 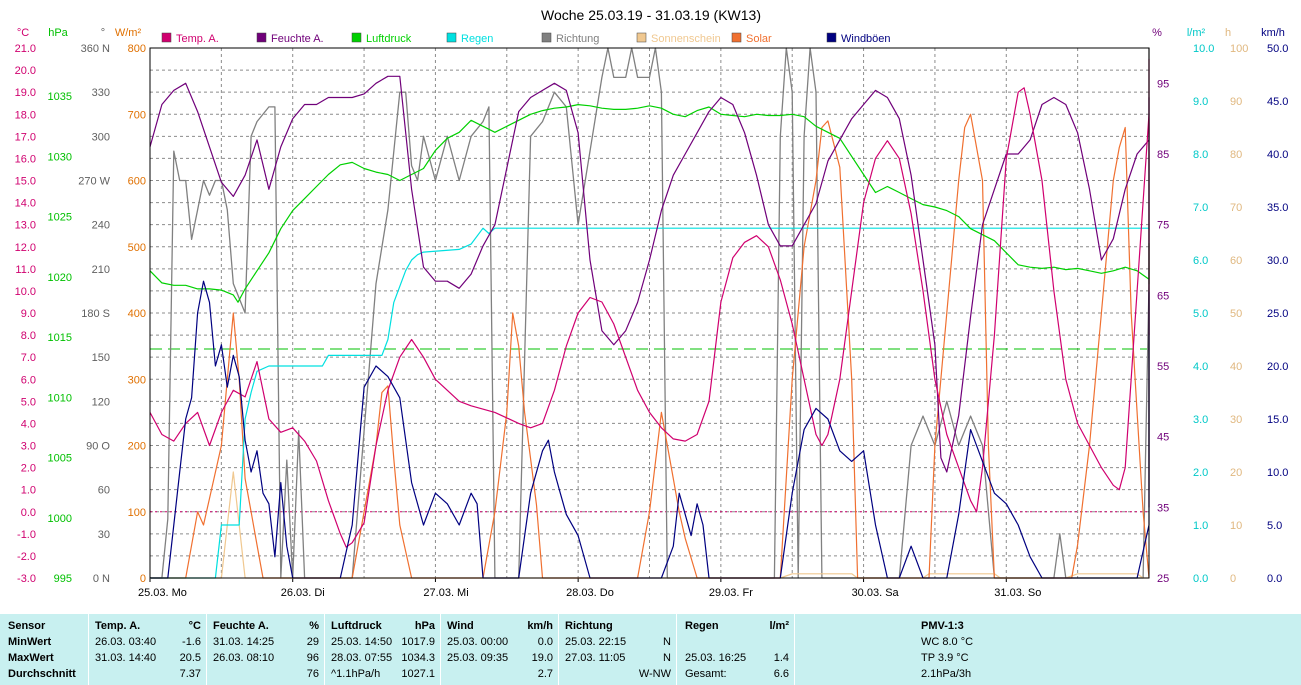 What do you see at coordinates (101, 579) in the screenshot?
I see `axis-tick-direction: 0 N` at bounding box center [101, 579].